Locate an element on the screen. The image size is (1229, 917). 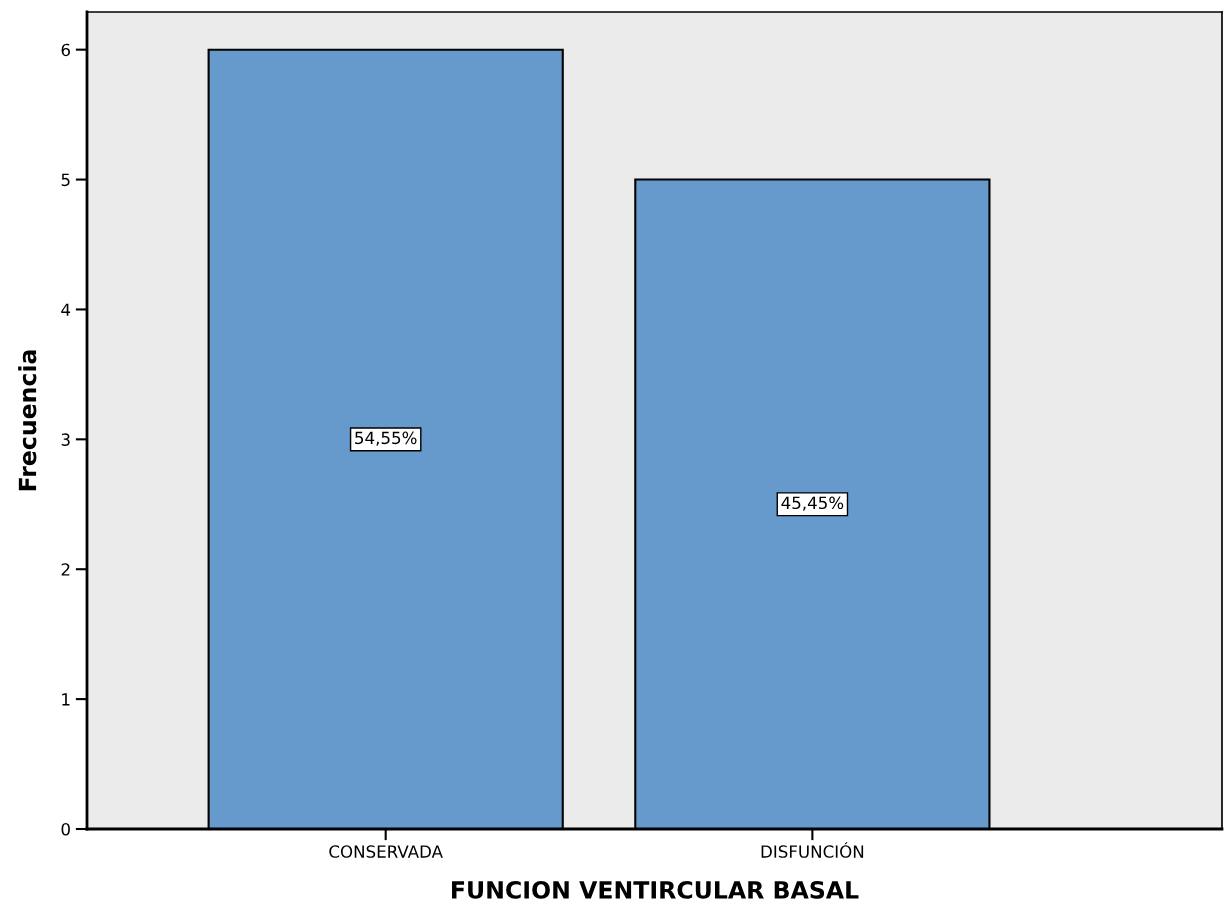
x-axis-title: FUNCION VENTIRCULAR BASAL is located at coordinates (655, 889).